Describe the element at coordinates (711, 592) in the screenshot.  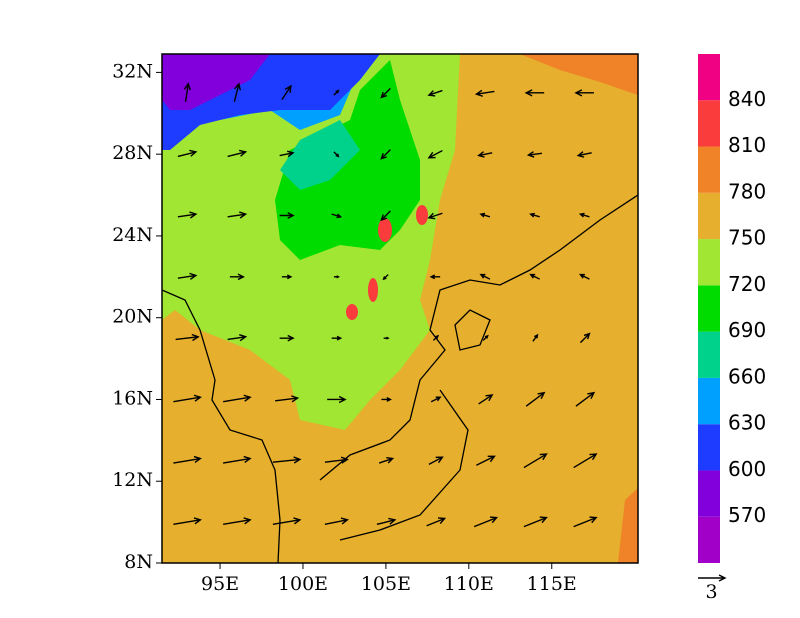
I see `reference-label: 3` at that location.